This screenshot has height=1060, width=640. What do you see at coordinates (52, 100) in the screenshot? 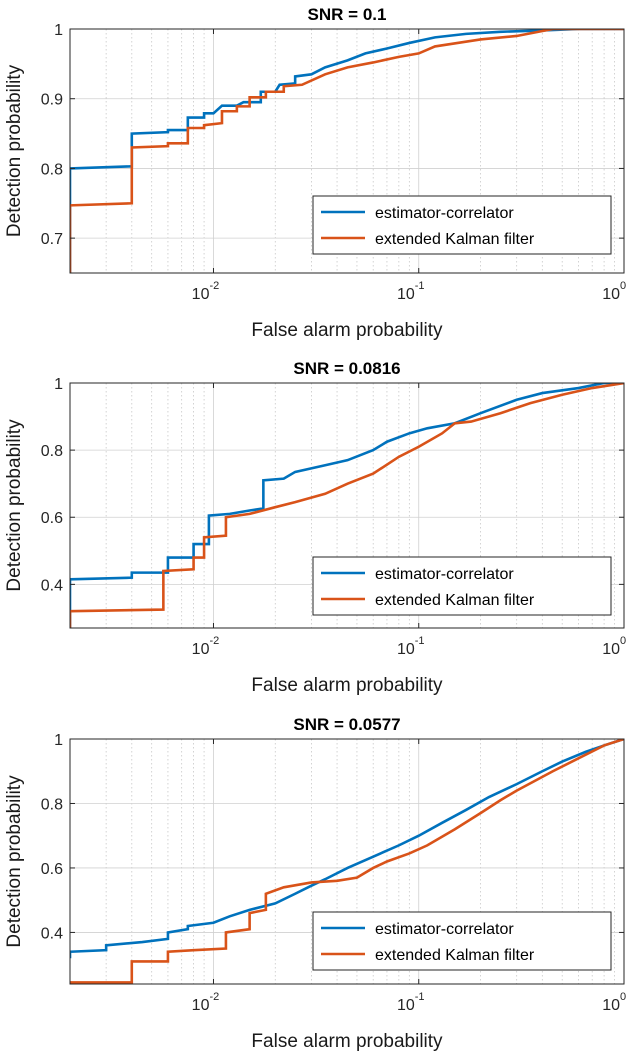
I see `y-tick-label: 0.9` at bounding box center [52, 100].